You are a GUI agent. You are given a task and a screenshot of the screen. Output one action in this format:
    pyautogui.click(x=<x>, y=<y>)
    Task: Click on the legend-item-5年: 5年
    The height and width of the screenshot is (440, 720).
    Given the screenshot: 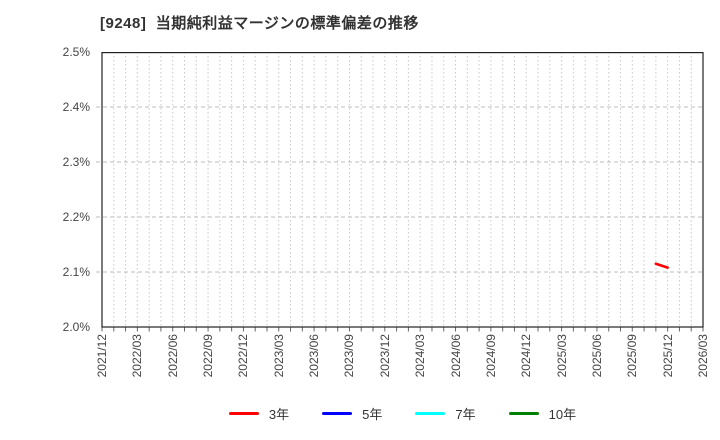 What is the action you would take?
    pyautogui.click(x=352, y=413)
    